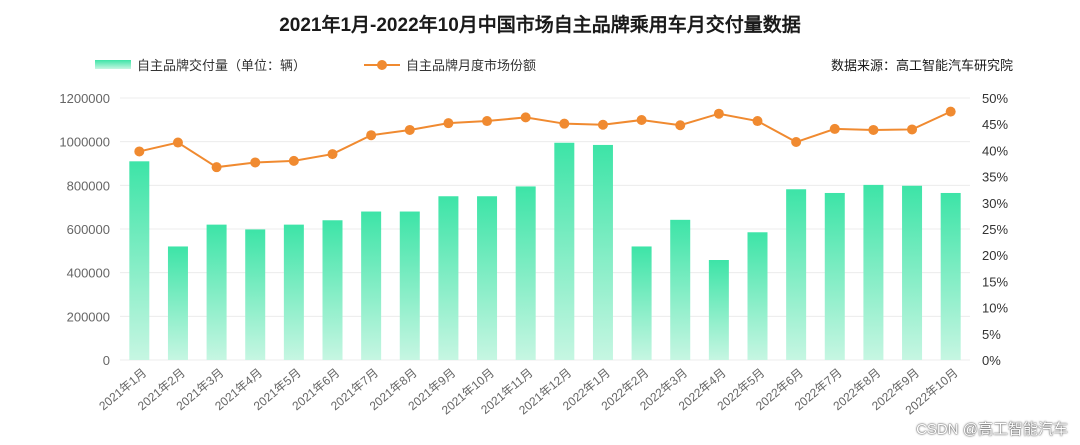  What do you see at coordinates (222, 65) in the screenshot?
I see `legend-bar-label: 自主品牌交付量（单位：辆）` at bounding box center [222, 65].